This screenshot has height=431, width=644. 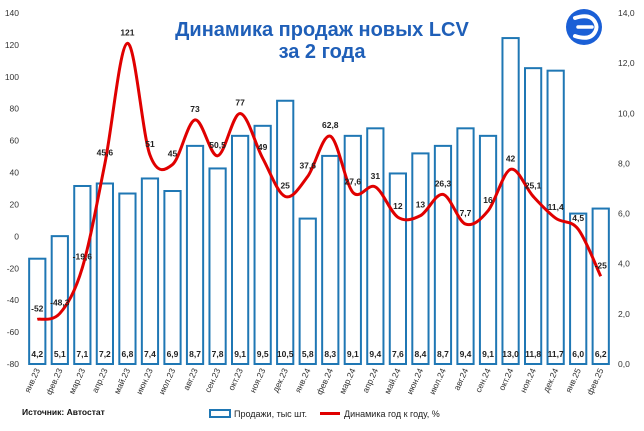 What do you see at coordinates (421, 205) in the screenshot?
I see `line-value-label: 13` at bounding box center [421, 205].